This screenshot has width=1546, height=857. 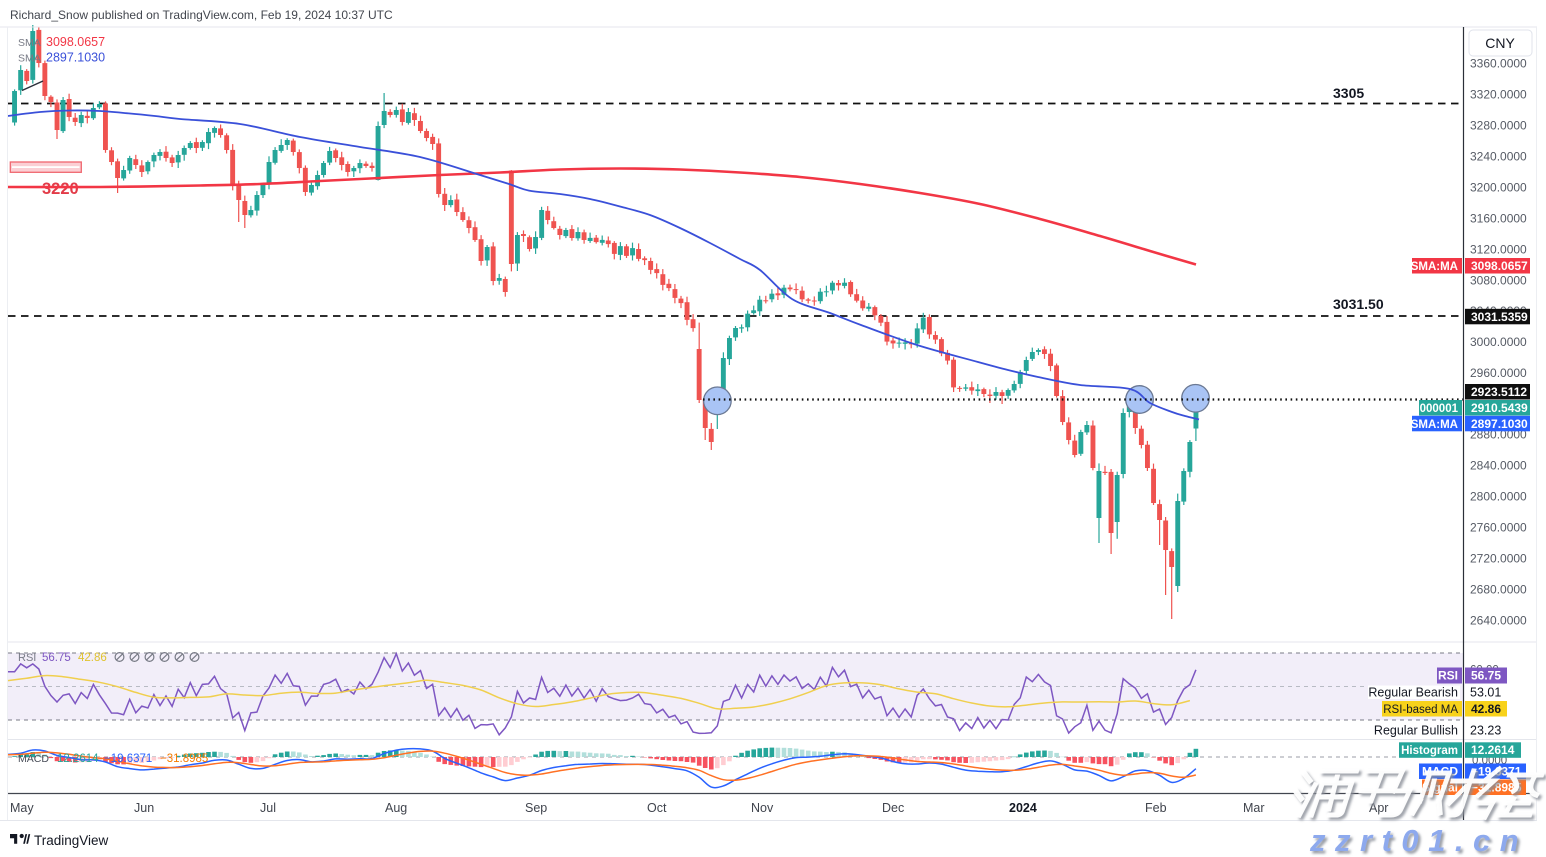 What do you see at coordinates (1498, 188) in the screenshot?
I see `svg-text: 3200.0000` at bounding box center [1498, 188].